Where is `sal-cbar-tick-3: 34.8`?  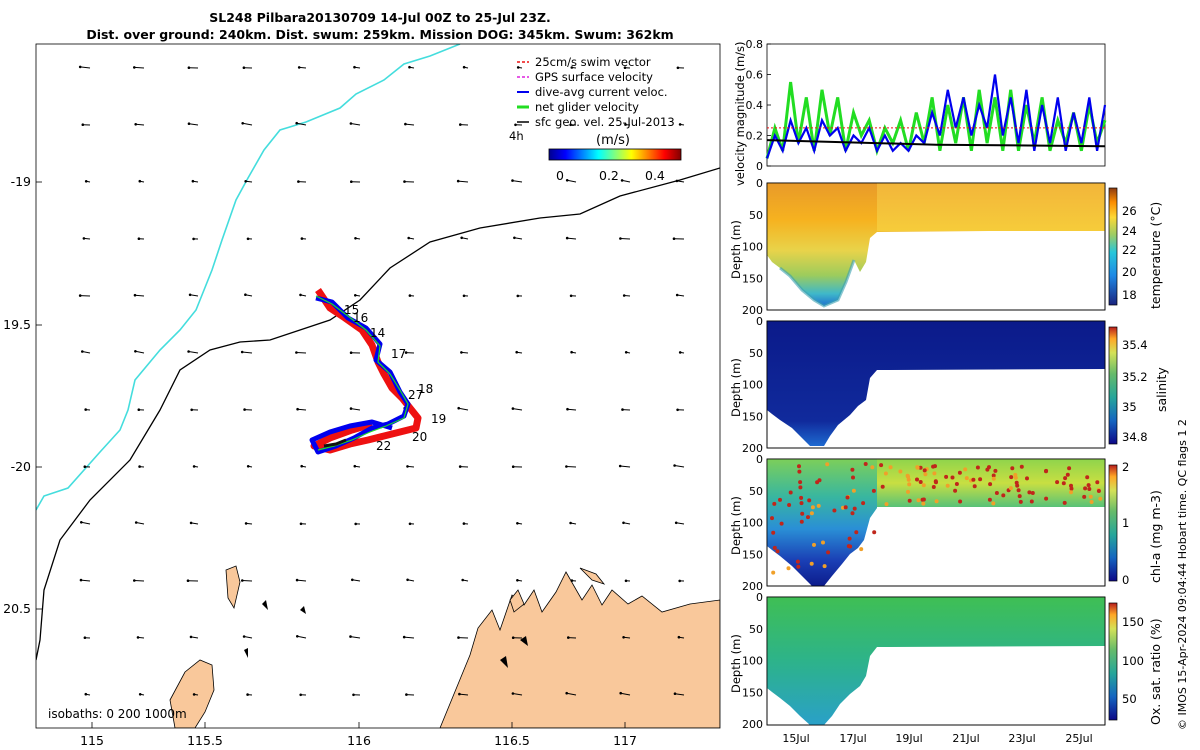
sal-cbar-tick-3: 34.8 is located at coordinates (1135, 437).